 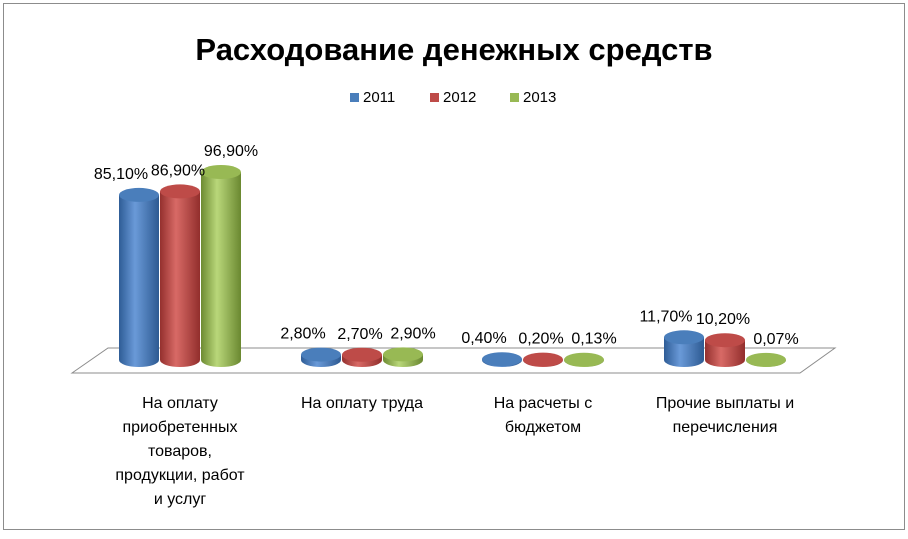 What do you see at coordinates (179, 427) in the screenshot?
I see `category-label: приобретенных` at bounding box center [179, 427].